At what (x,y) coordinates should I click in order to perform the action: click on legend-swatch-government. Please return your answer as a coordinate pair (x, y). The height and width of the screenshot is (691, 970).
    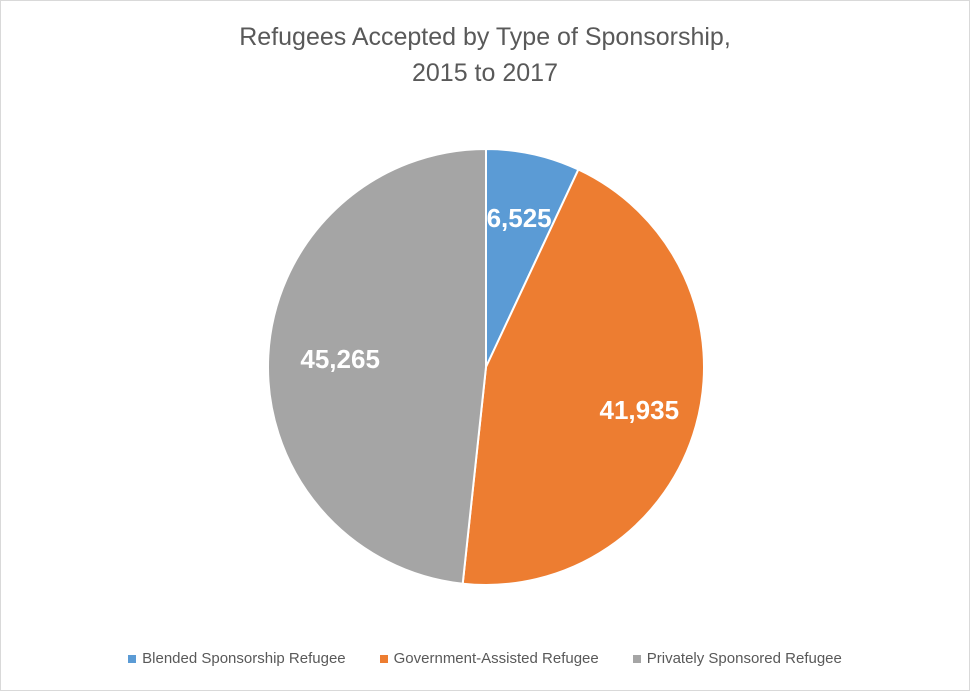
    Looking at the image, I should click on (383, 658).